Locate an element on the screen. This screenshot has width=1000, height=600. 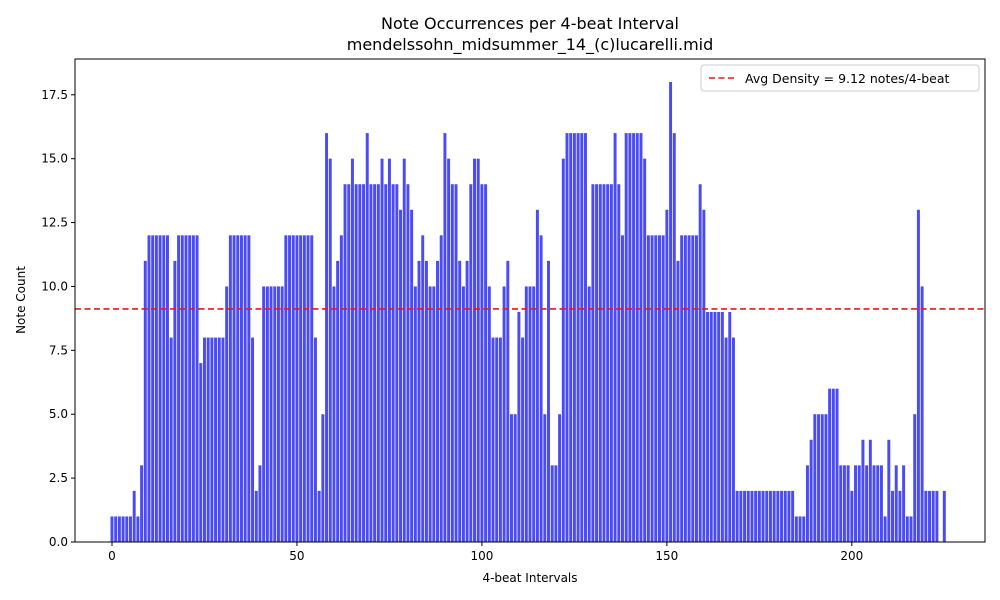
y-tick-label: 5.0 is located at coordinates (58, 414).